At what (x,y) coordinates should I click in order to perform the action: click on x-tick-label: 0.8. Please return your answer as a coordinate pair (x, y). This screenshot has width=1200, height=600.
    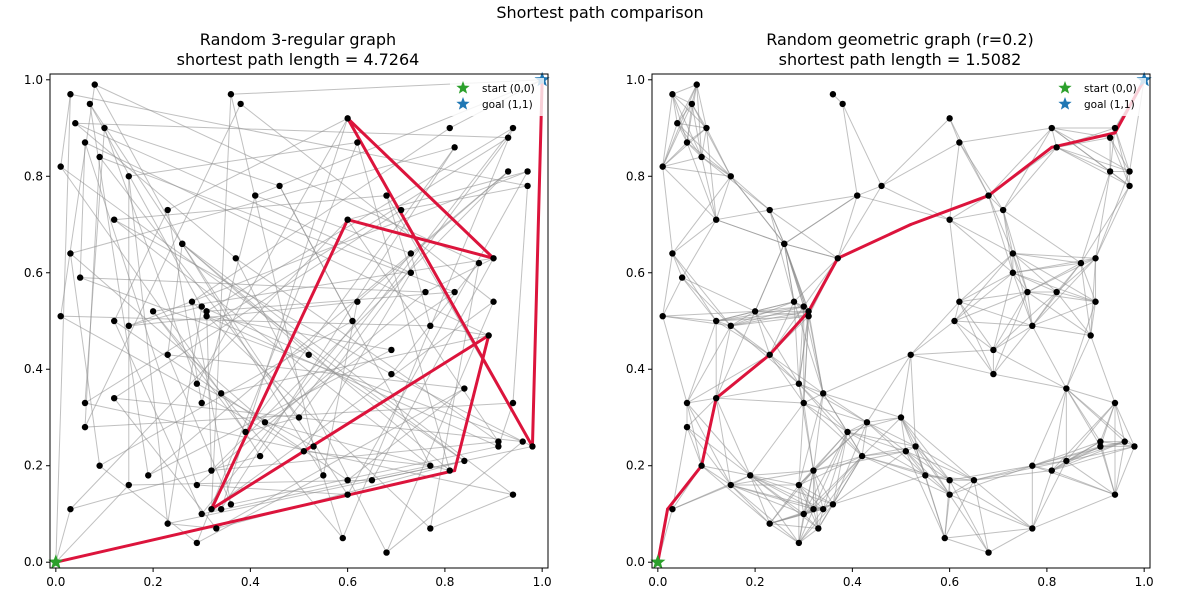
    Looking at the image, I should click on (444, 582).